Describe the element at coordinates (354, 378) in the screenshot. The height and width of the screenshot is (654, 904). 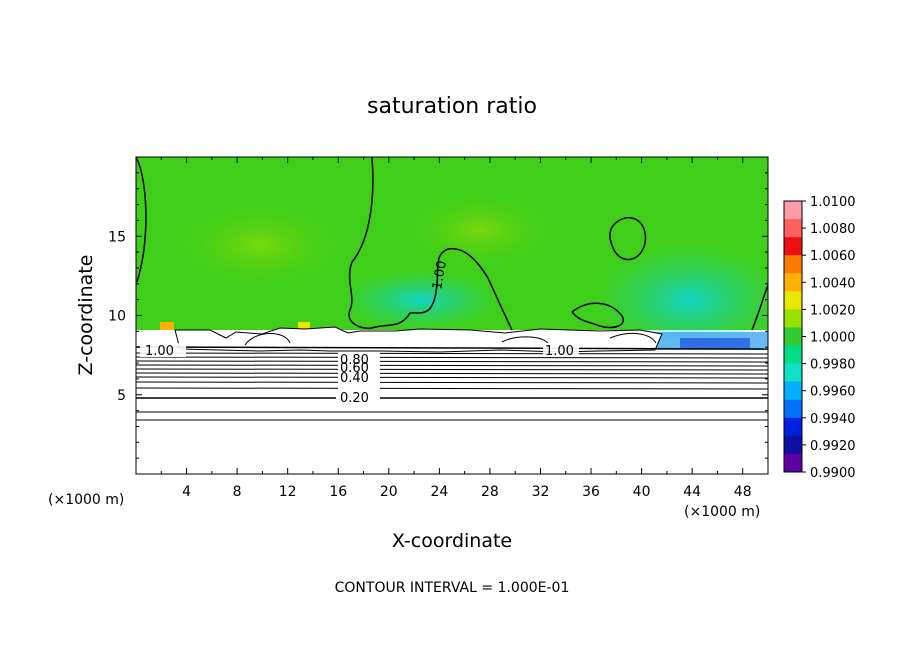
I see `contour-label: 0.40` at that location.